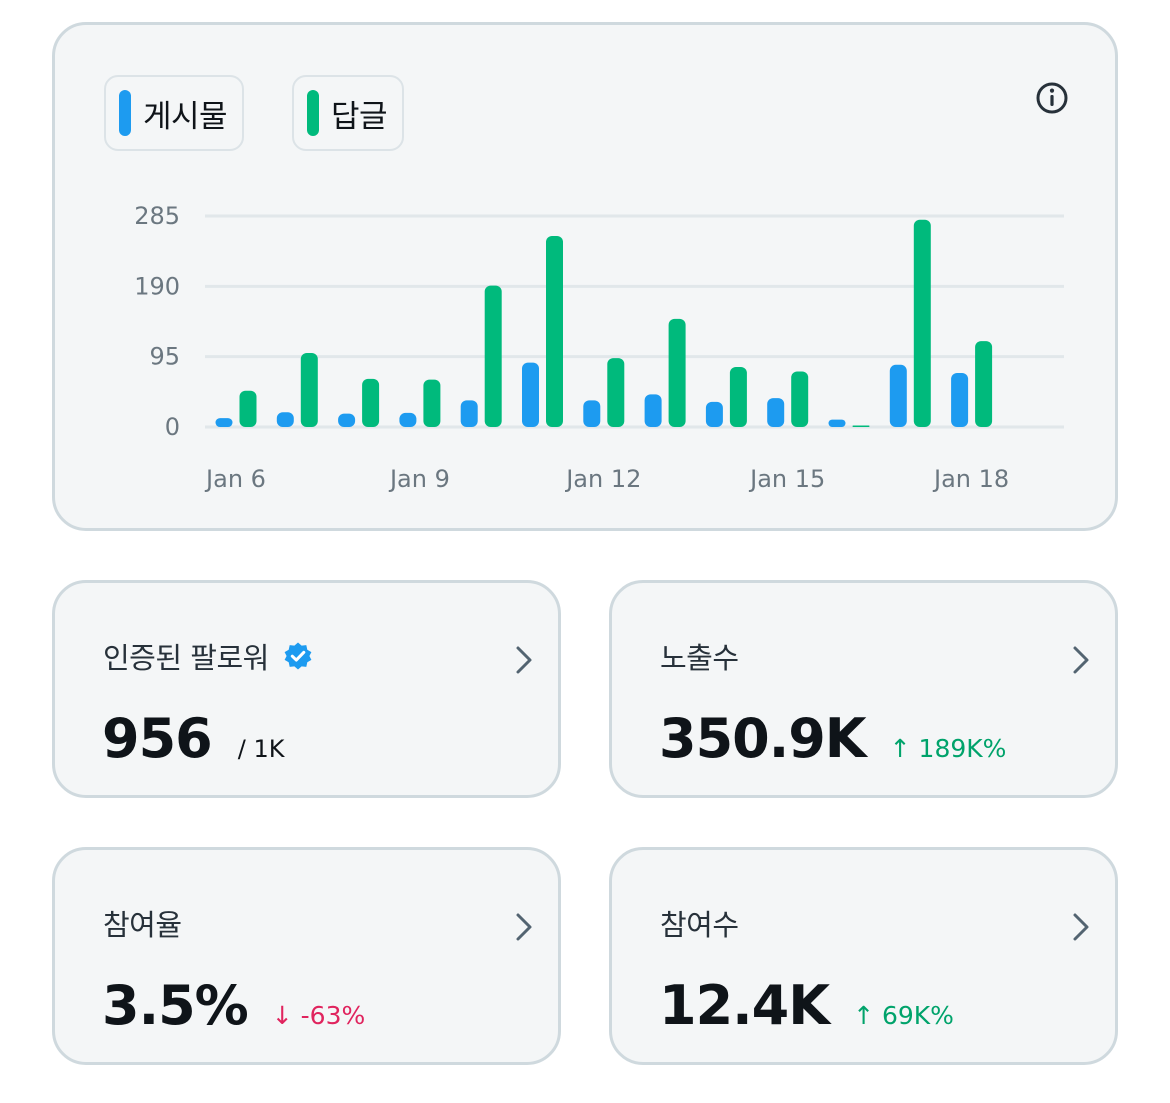  I want to click on x-tick-label: Jan 12, so click(602, 479).